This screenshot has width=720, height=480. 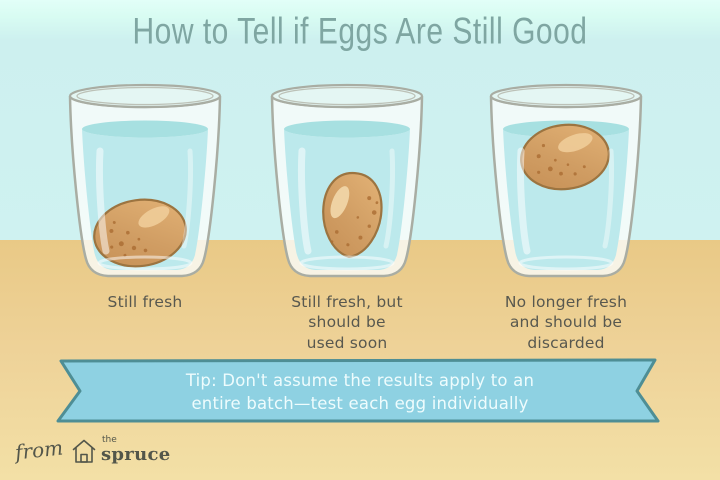 What do you see at coordinates (566, 180) in the screenshot?
I see `glass-egg-floating-illustration` at bounding box center [566, 180].